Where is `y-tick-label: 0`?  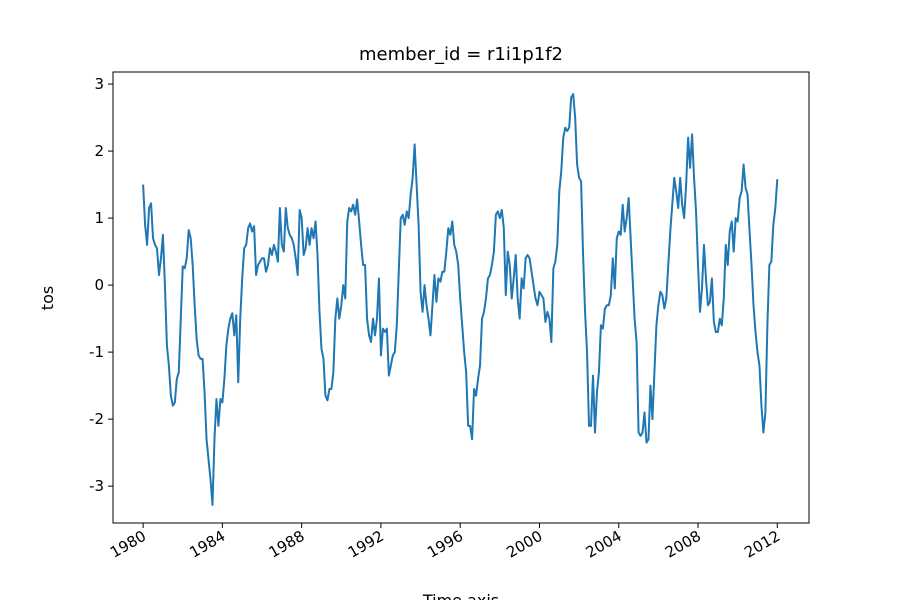
y-tick-label: 0 is located at coordinates (99, 285).